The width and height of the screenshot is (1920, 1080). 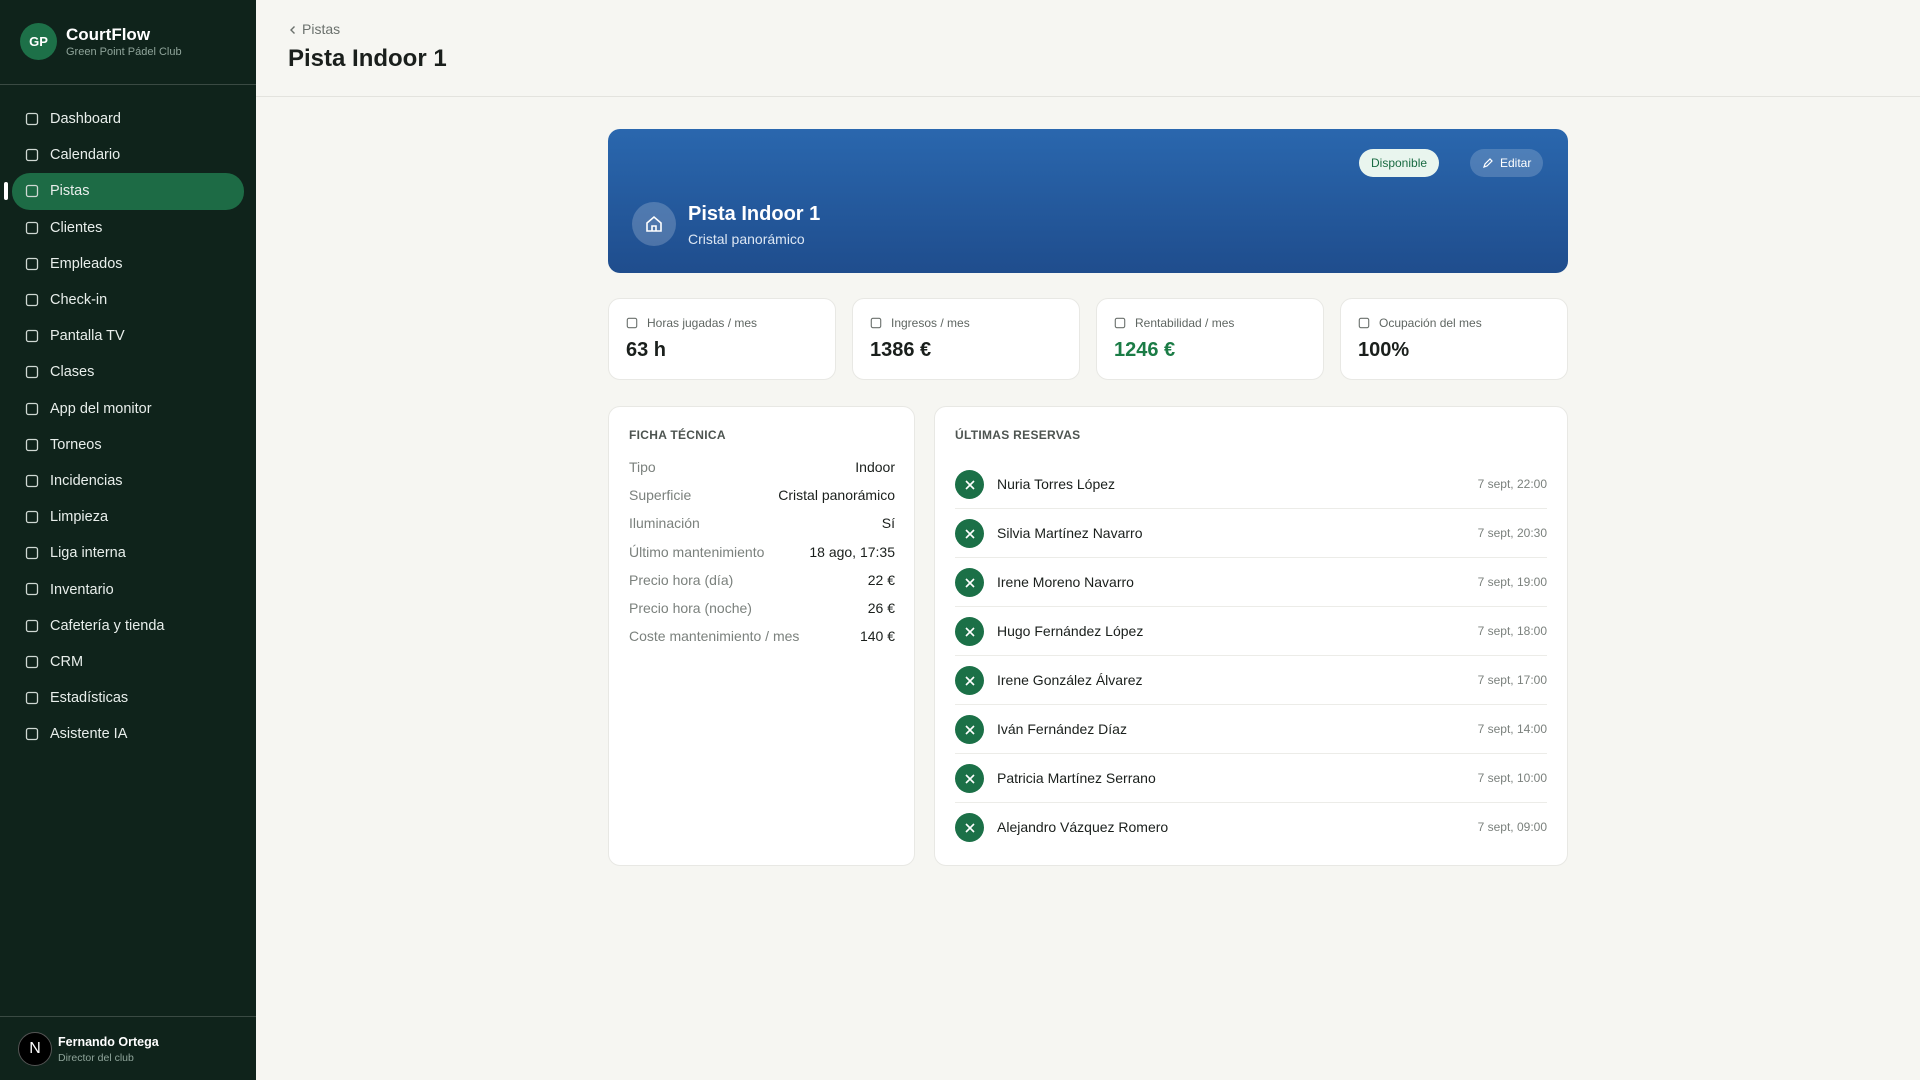 I want to click on user-avatar: N, so click(x=35, y=1049).